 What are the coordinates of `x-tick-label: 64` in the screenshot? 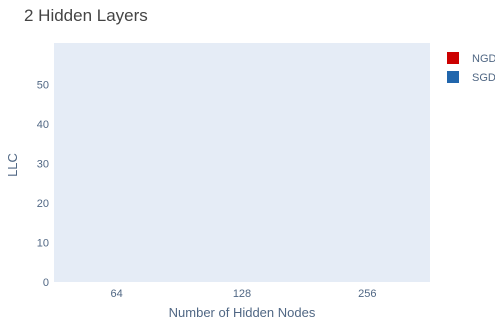 It's located at (117, 294).